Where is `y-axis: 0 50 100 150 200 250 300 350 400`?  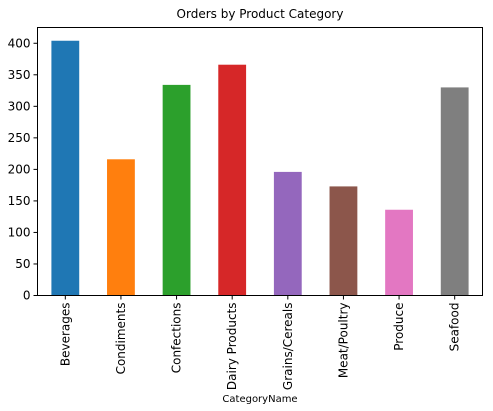 y-axis: 0 50 100 150 200 250 300 350 400 is located at coordinates (23, 169).